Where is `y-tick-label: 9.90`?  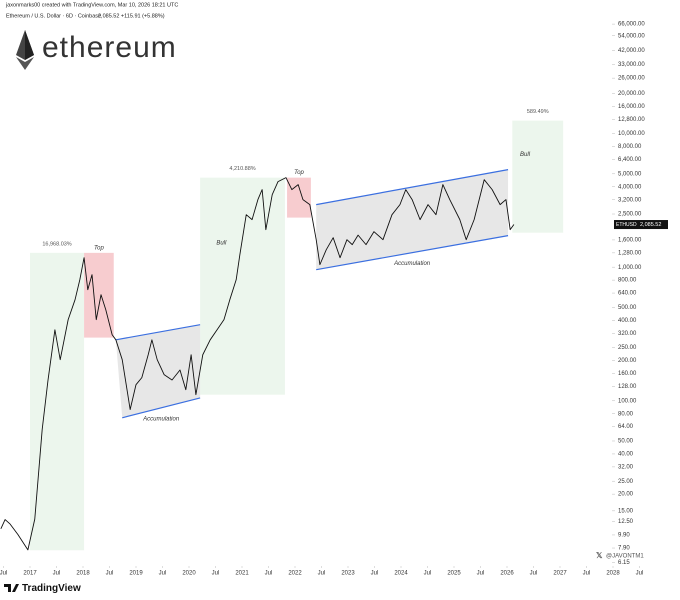
y-tick-label: 9.90 is located at coordinates (624, 536).